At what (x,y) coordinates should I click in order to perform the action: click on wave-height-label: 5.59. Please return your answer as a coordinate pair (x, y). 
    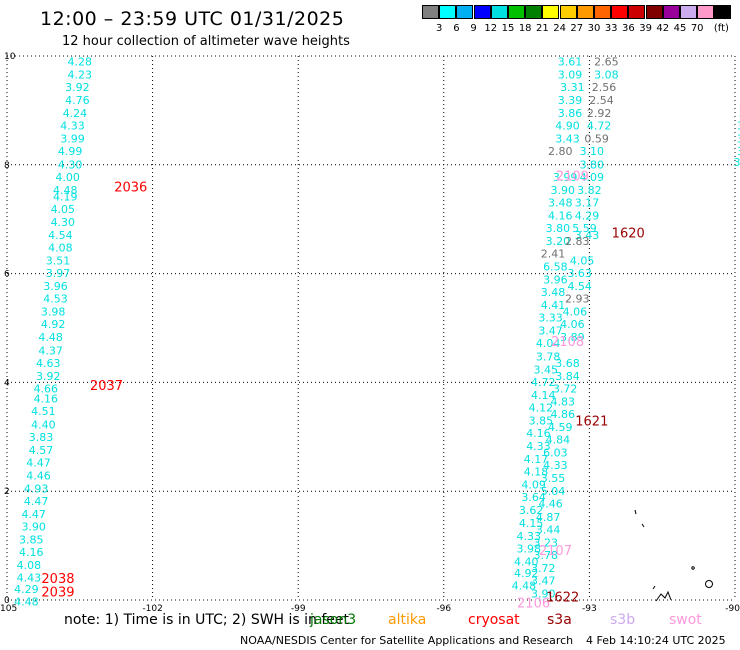
    Looking at the image, I should click on (584, 228).